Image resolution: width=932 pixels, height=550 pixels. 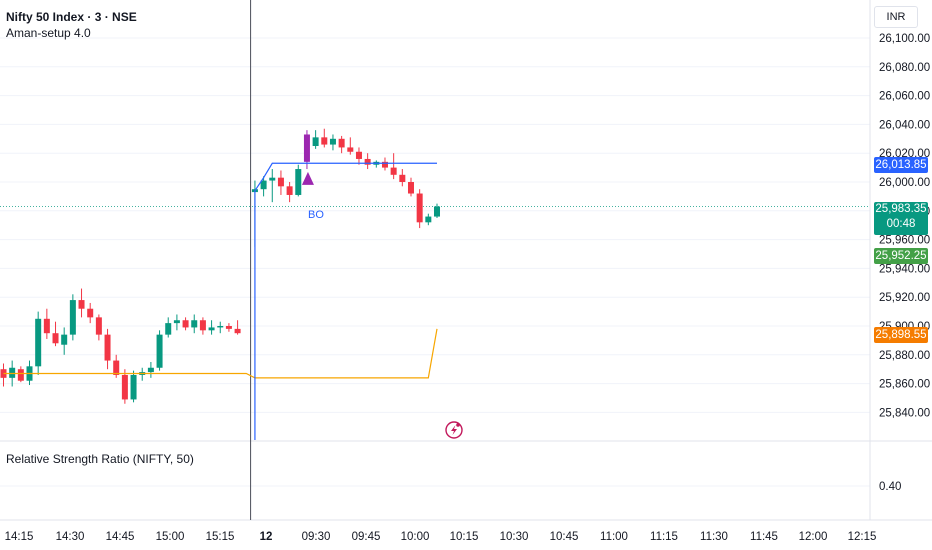 I want to click on price-axis-label: 26,040.00, so click(x=904, y=125).